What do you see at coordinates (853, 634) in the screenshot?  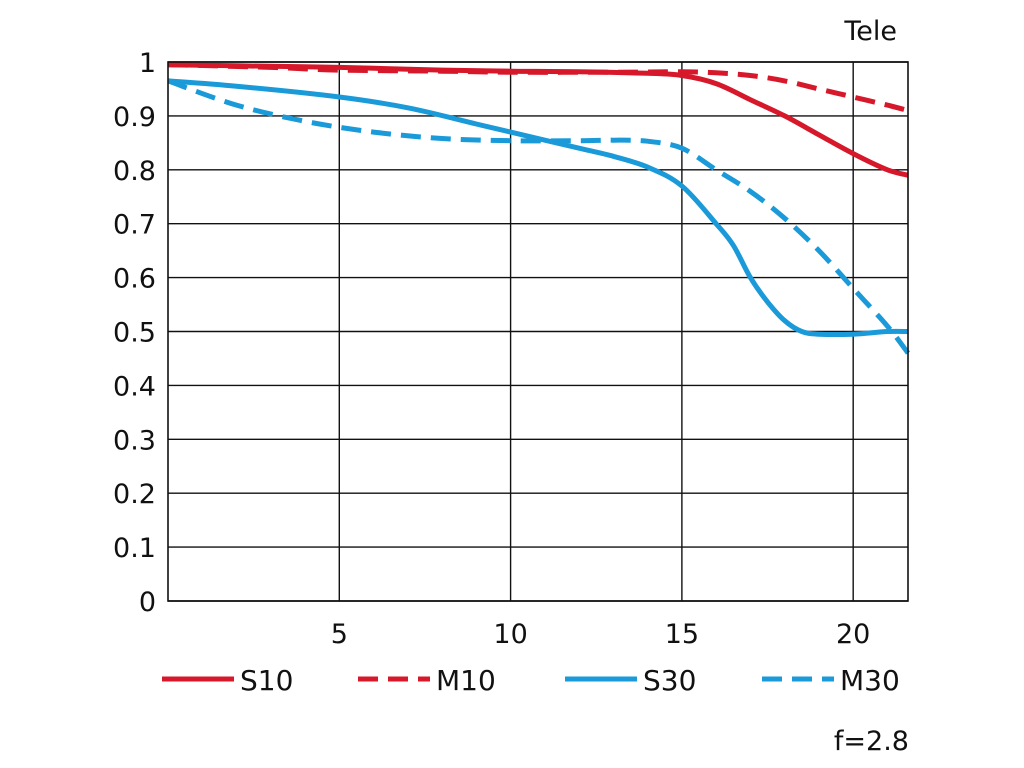 I see `x-tick-label: 20` at bounding box center [853, 634].